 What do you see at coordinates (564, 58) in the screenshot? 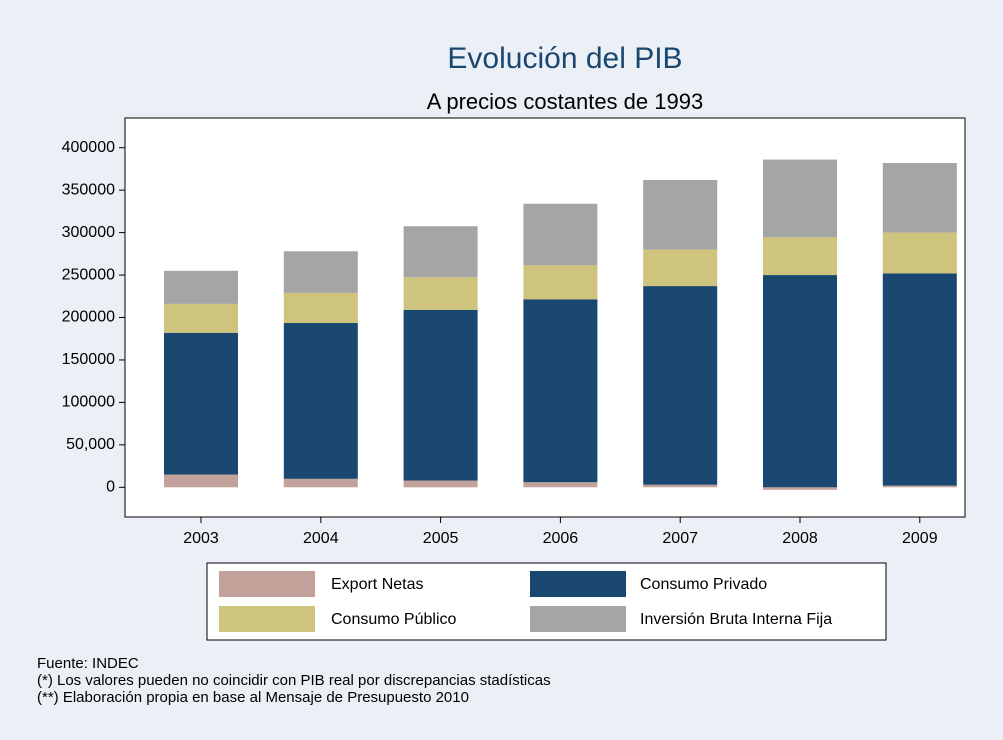
I see `chart-title: Evolución del PIB` at bounding box center [564, 58].